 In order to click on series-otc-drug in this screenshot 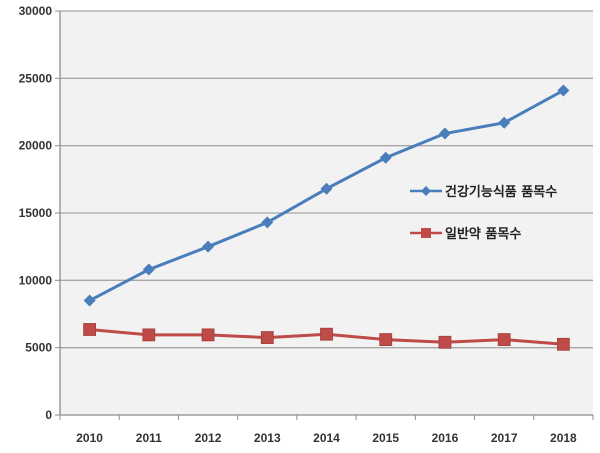, I will do `click(326, 337)`.